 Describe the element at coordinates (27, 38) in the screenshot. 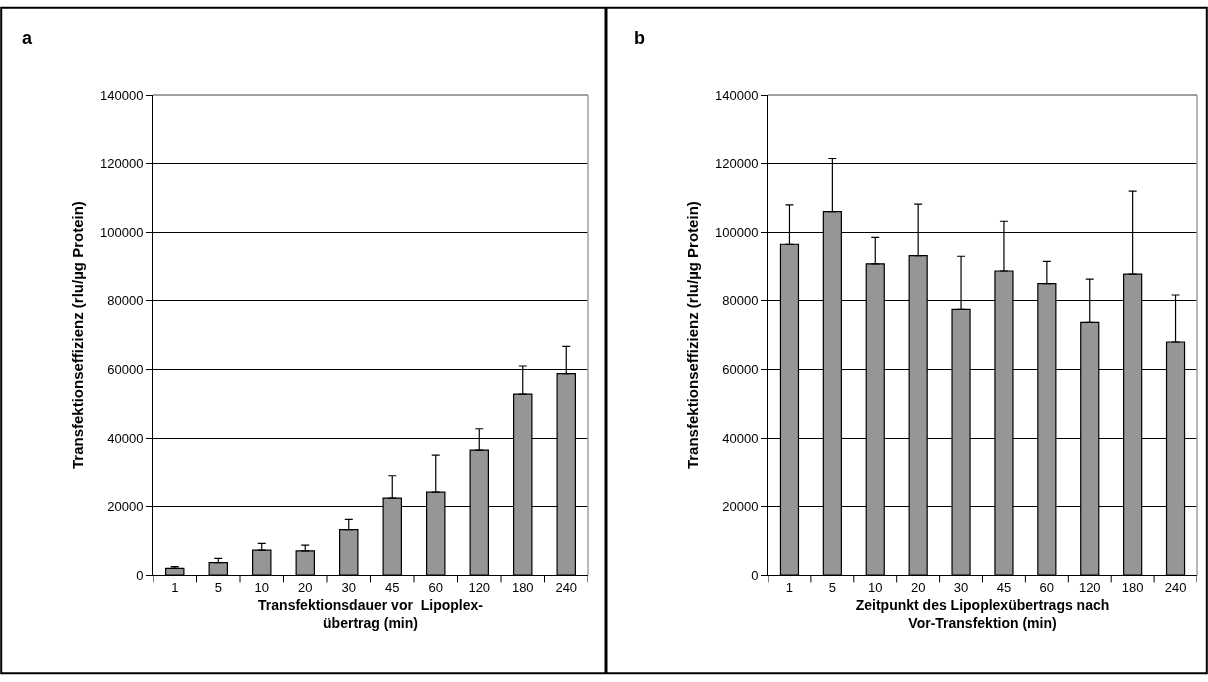

I see `chart-title: a` at that location.